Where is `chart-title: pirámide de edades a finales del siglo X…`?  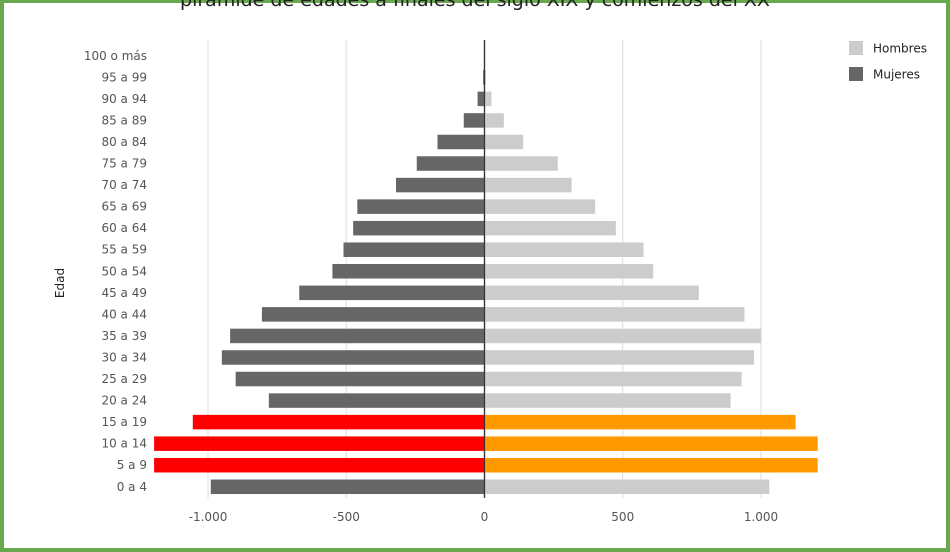
chart-title: pirámide de edades a finales del siglo X… is located at coordinates (475, 5).